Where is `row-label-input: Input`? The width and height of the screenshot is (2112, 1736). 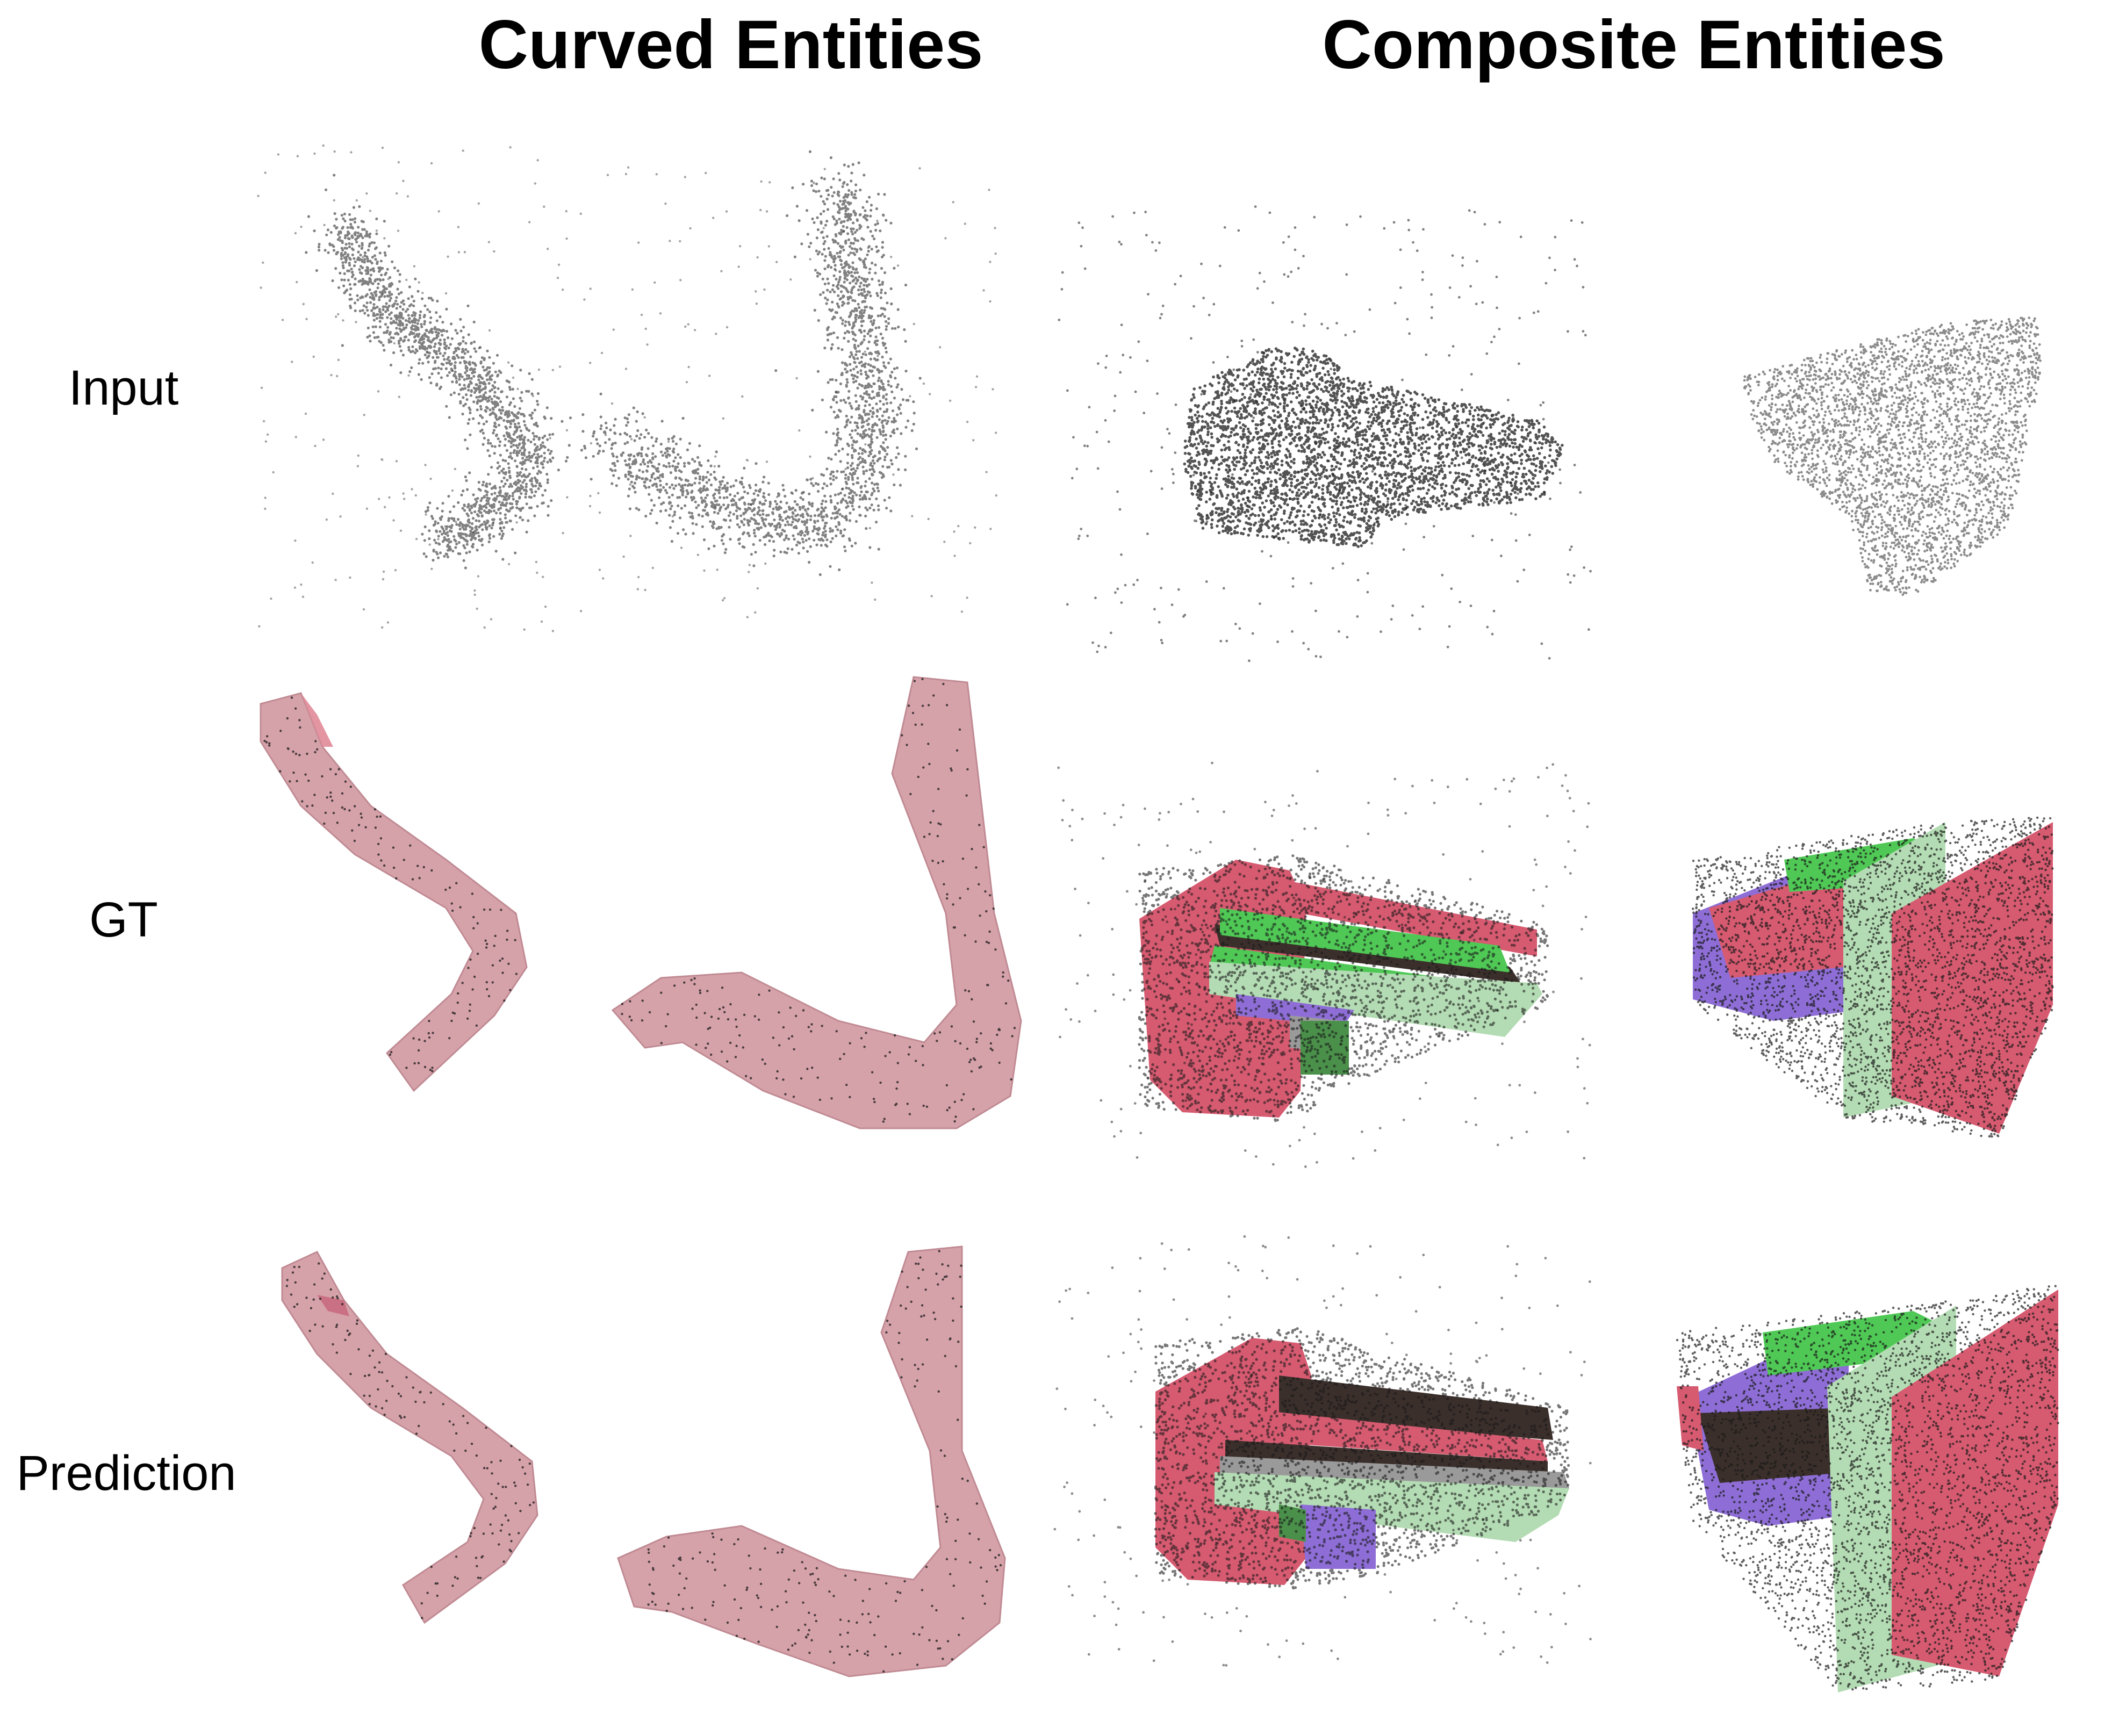 row-label-input: Input is located at coordinates (124, 388).